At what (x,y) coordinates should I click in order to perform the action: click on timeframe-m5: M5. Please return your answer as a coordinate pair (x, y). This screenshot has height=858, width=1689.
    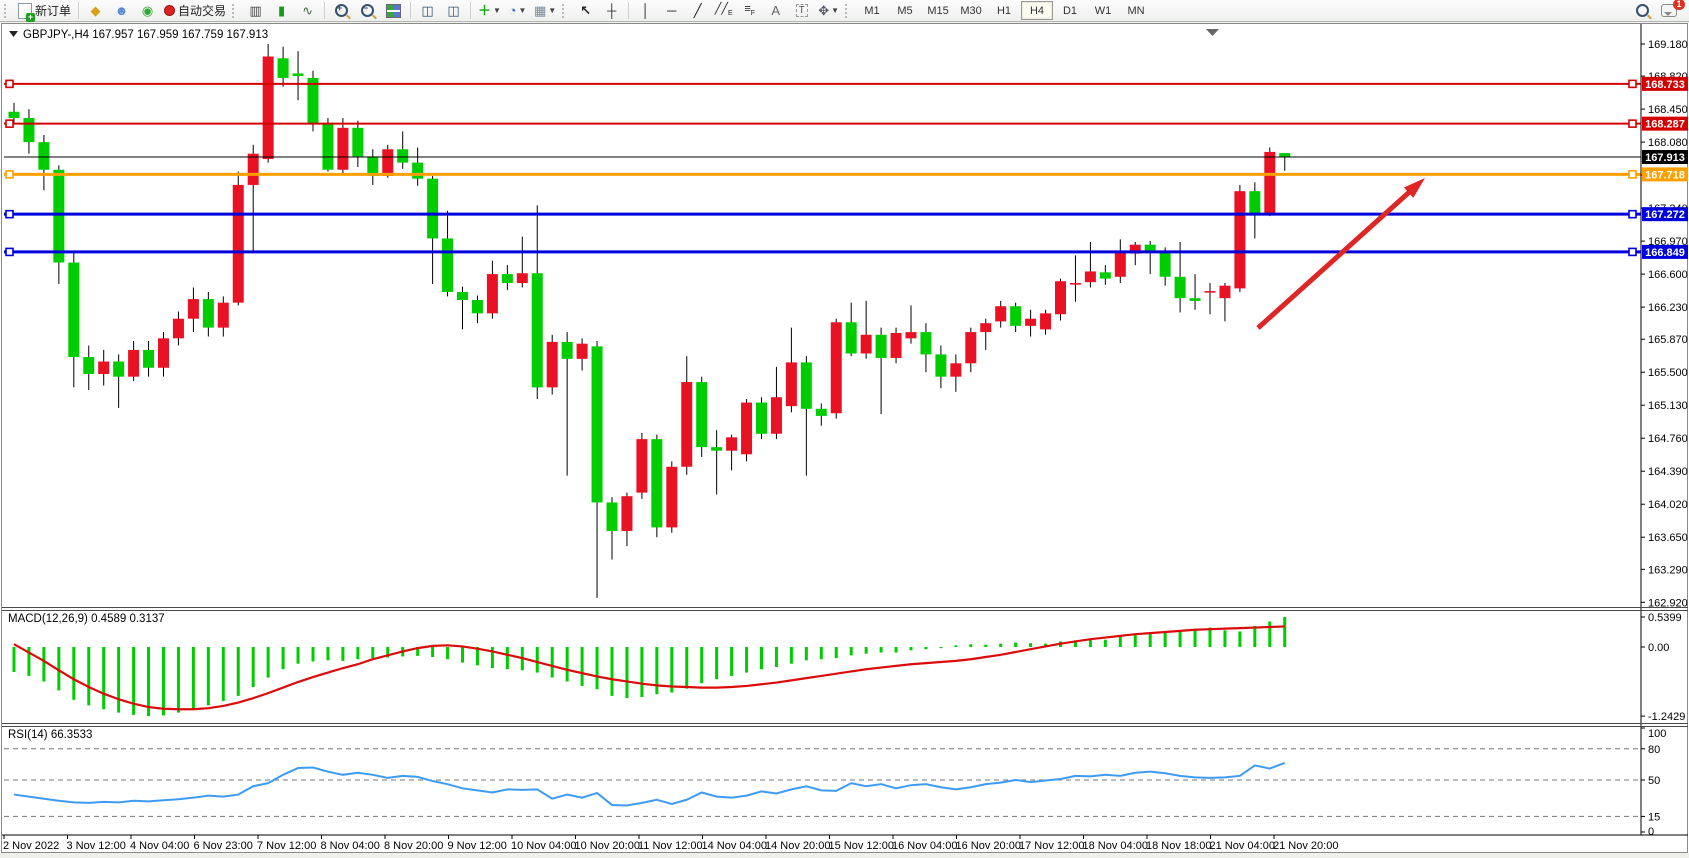
    Looking at the image, I should click on (905, 10).